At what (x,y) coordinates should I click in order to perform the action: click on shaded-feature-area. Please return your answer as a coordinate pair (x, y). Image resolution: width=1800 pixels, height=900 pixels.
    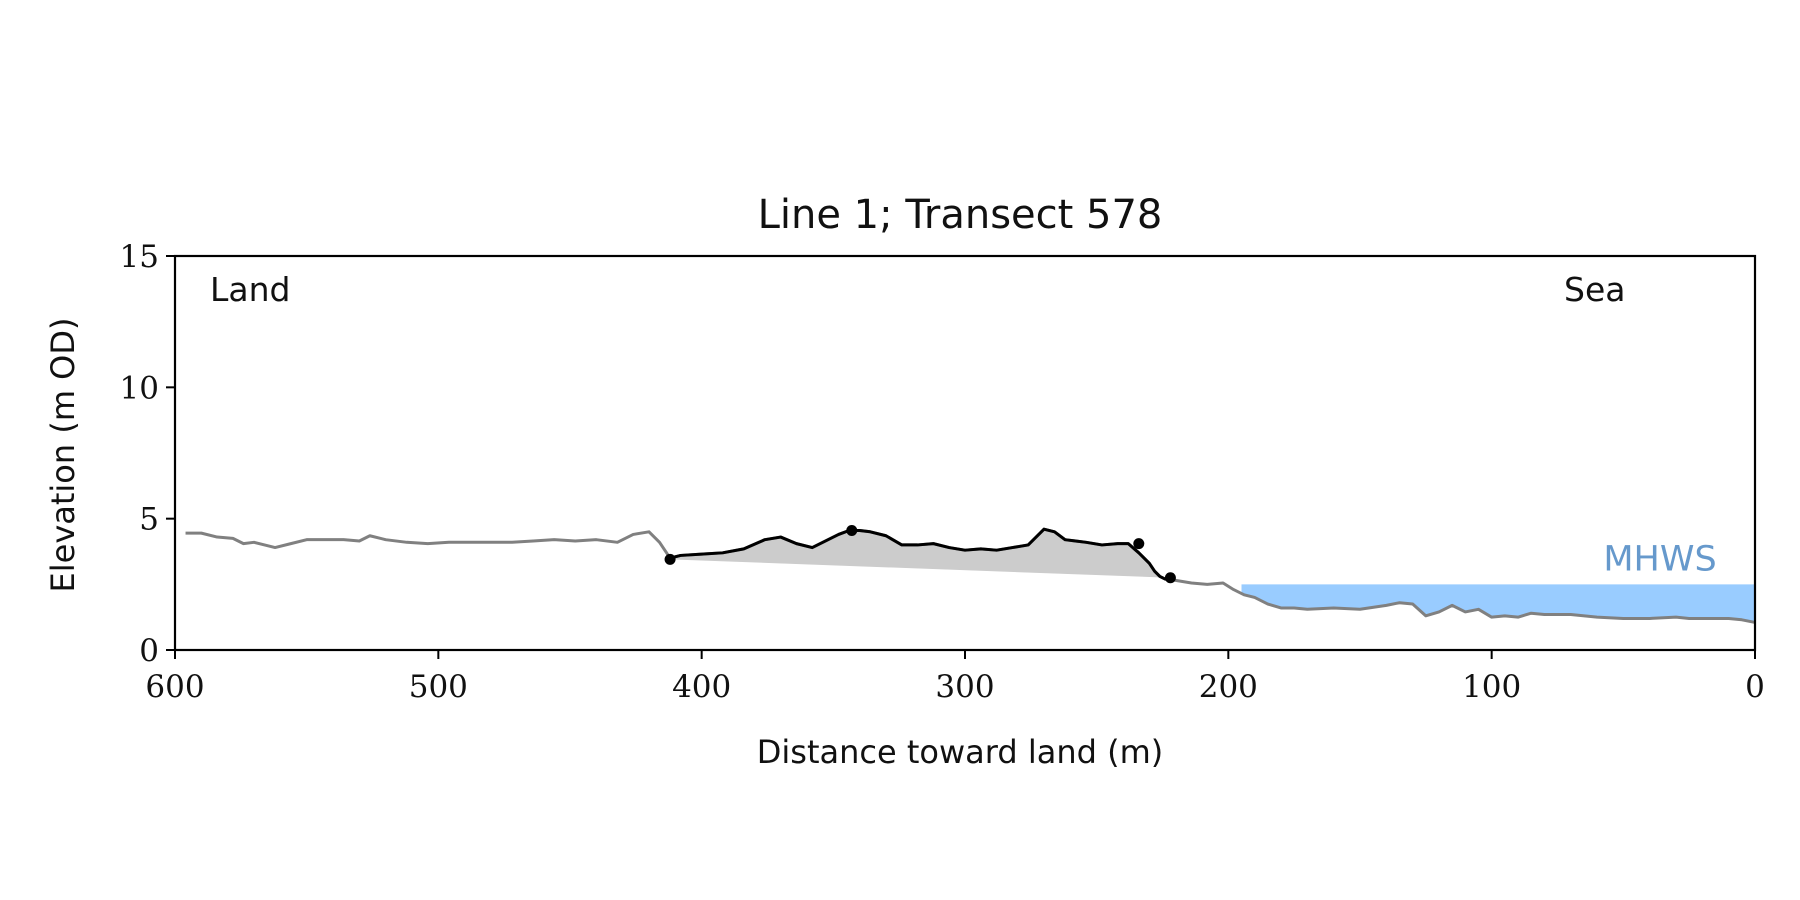
    Looking at the image, I should click on (920, 554).